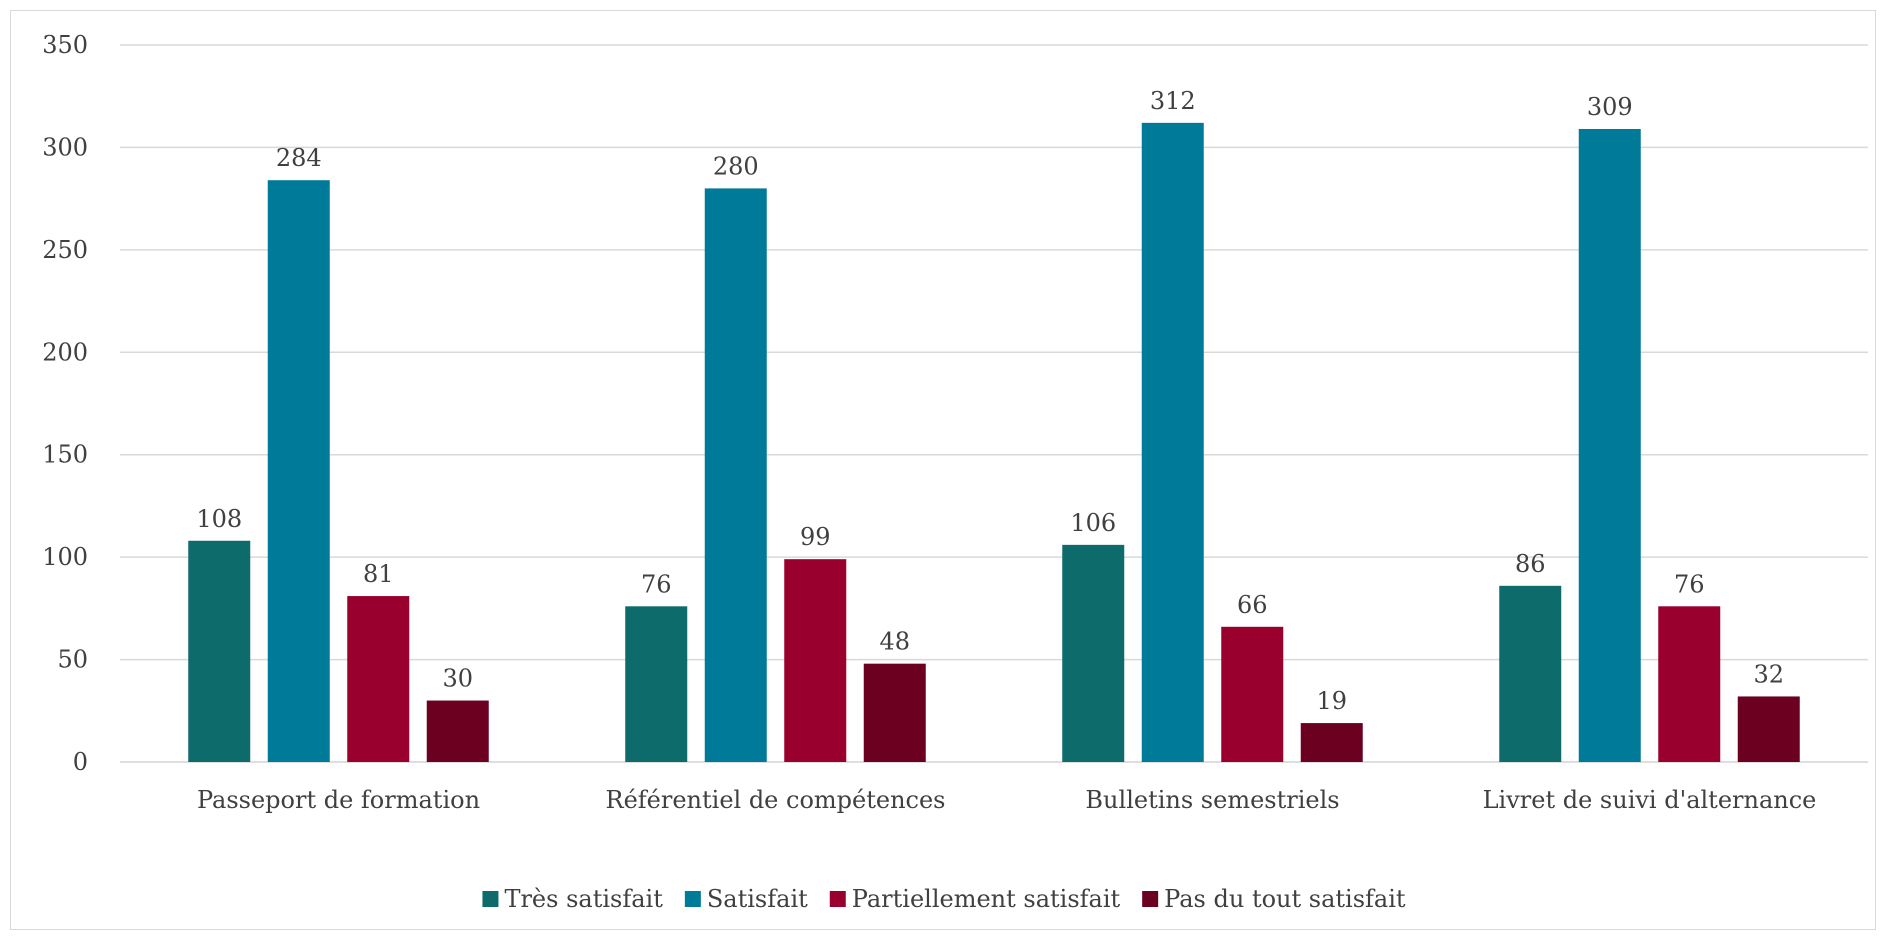 The height and width of the screenshot is (940, 1888). What do you see at coordinates (894, 642) in the screenshot?
I see `data-label: 48` at bounding box center [894, 642].